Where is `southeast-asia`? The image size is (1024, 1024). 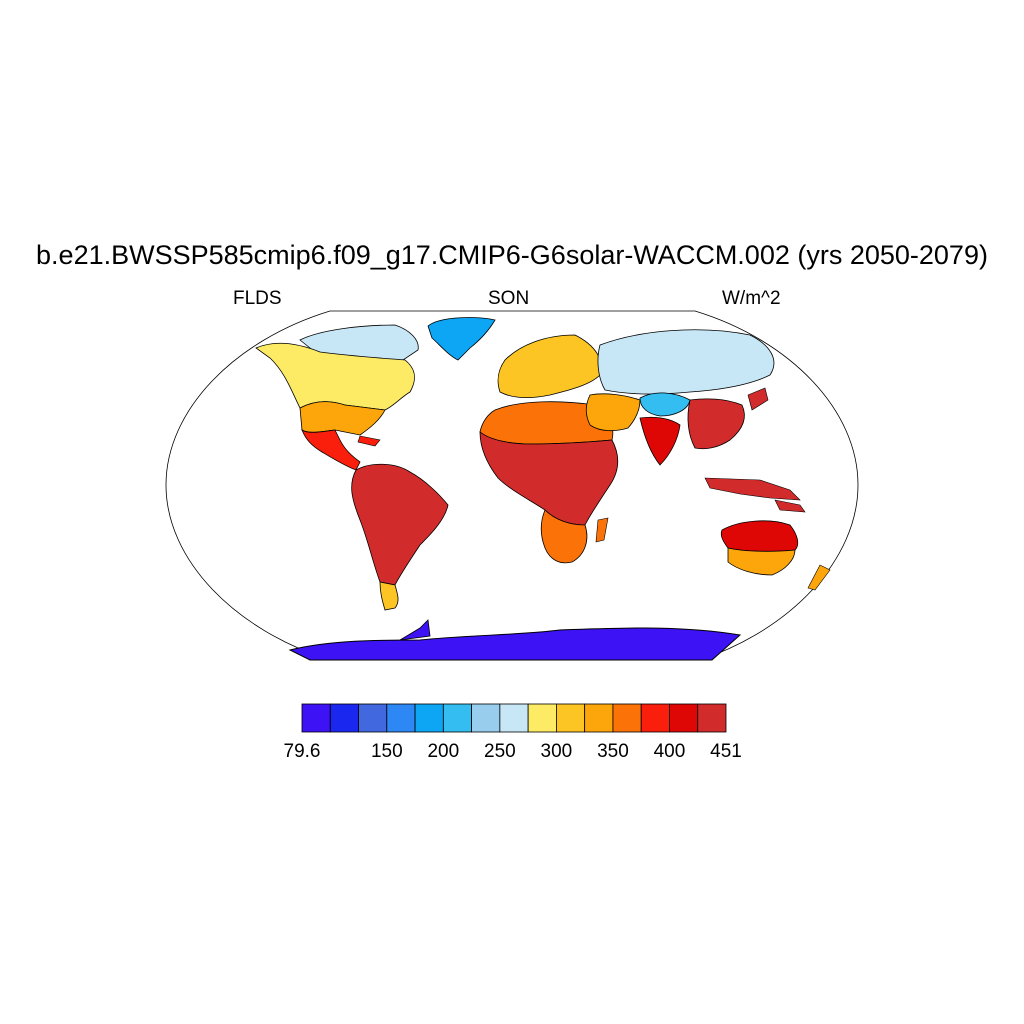
southeast-asia is located at coordinates (716, 424).